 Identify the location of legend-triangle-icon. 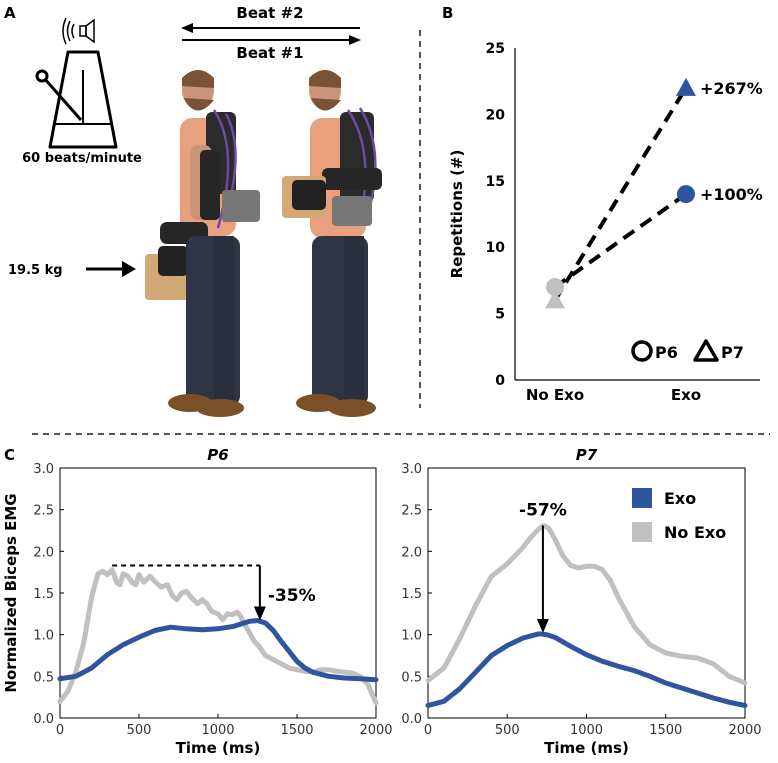
(706, 350).